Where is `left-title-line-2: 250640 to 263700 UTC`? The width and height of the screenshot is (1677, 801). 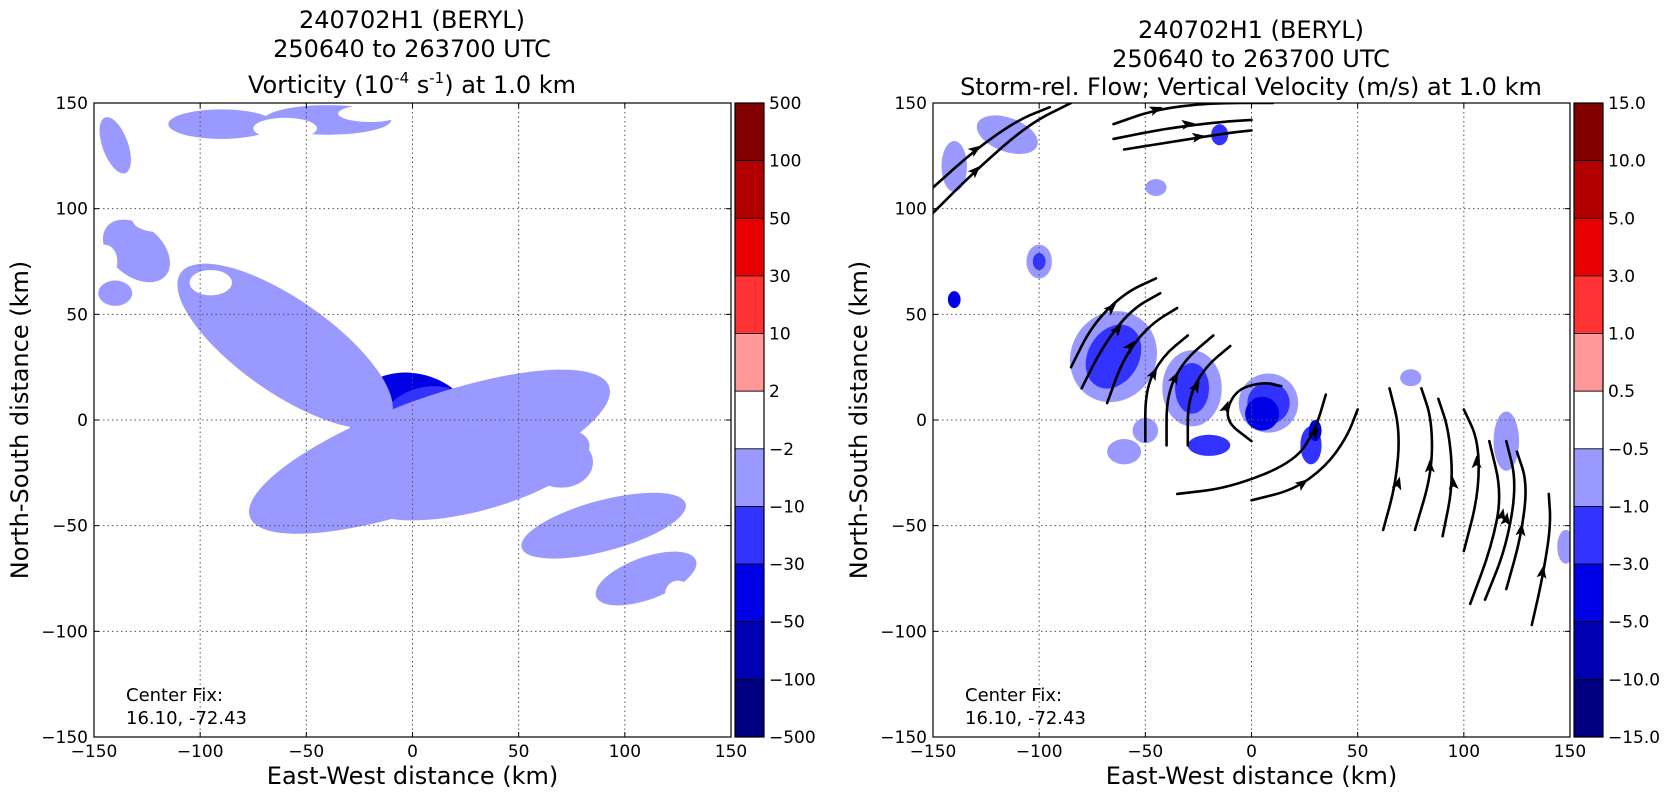 left-title-line-2: 250640 to 263700 UTC is located at coordinates (412, 49).